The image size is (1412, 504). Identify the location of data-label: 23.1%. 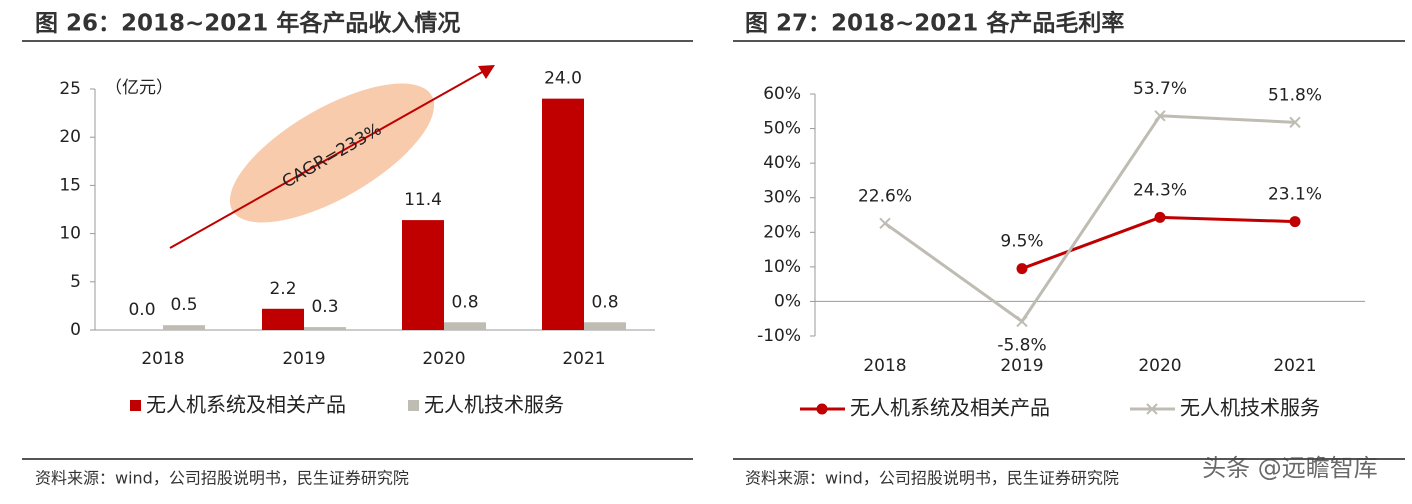
(1295, 195).